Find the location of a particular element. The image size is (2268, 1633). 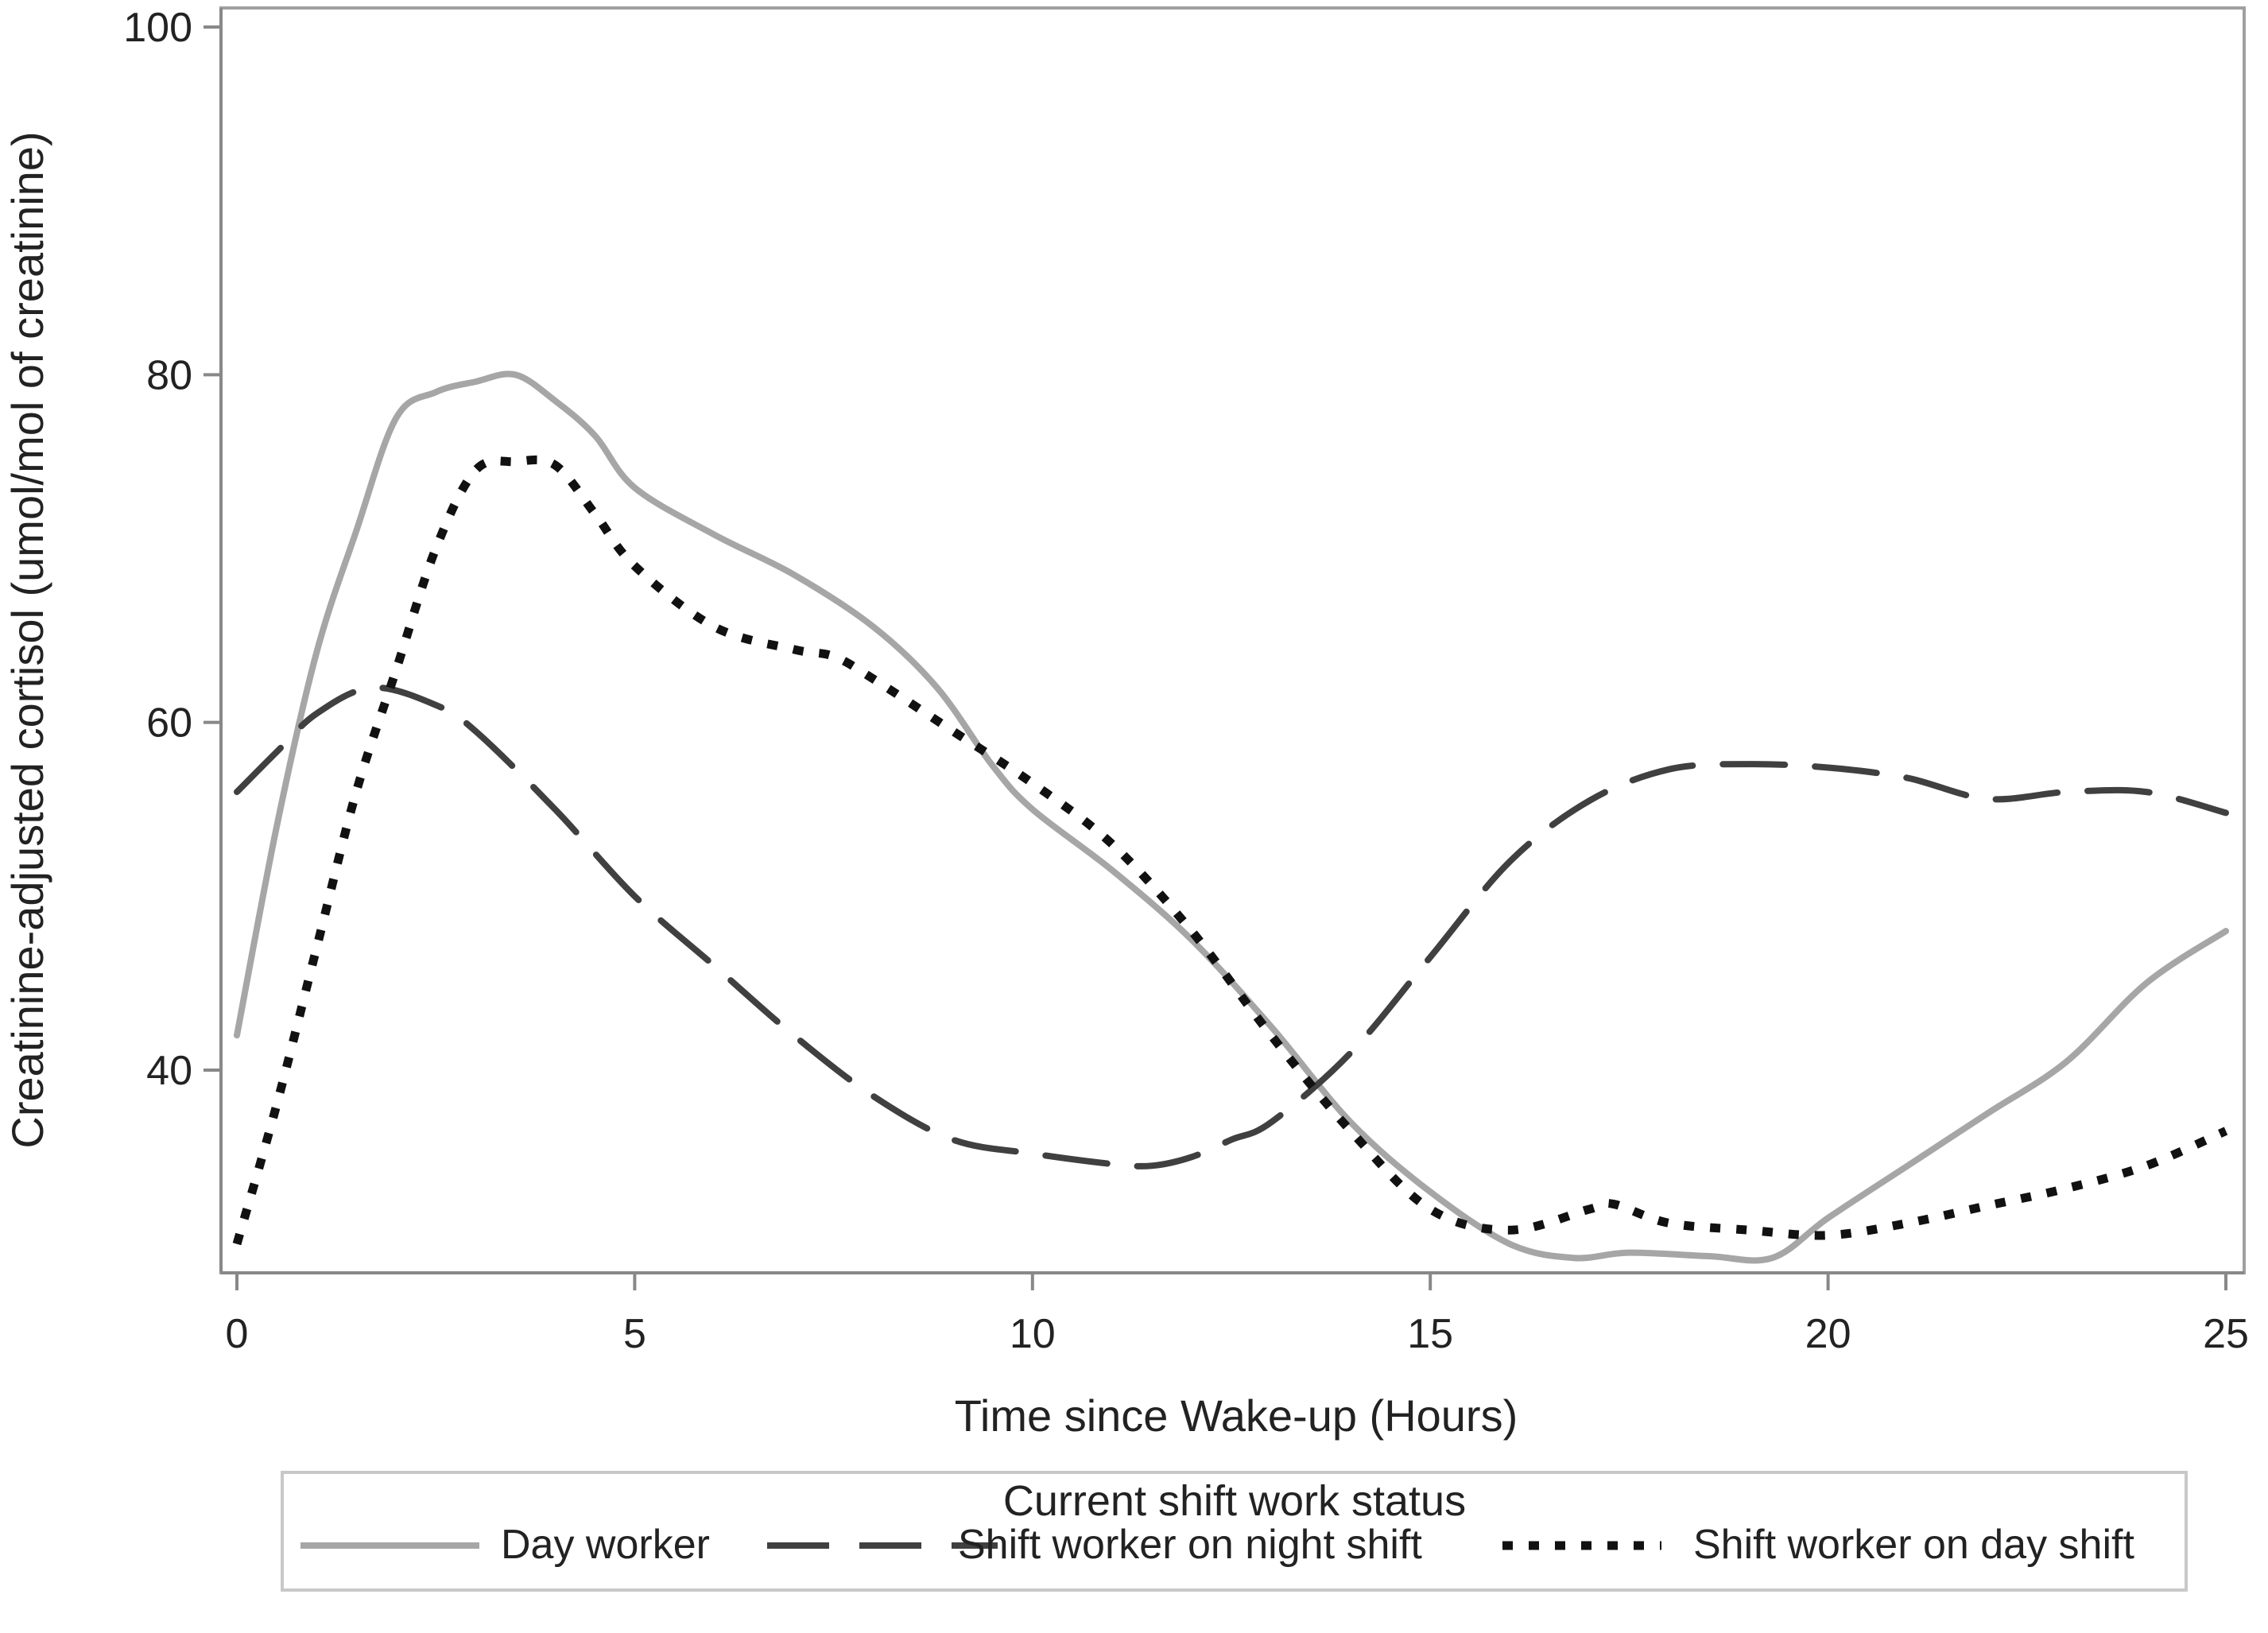

x-tick-label: 0 is located at coordinates (237, 1334).